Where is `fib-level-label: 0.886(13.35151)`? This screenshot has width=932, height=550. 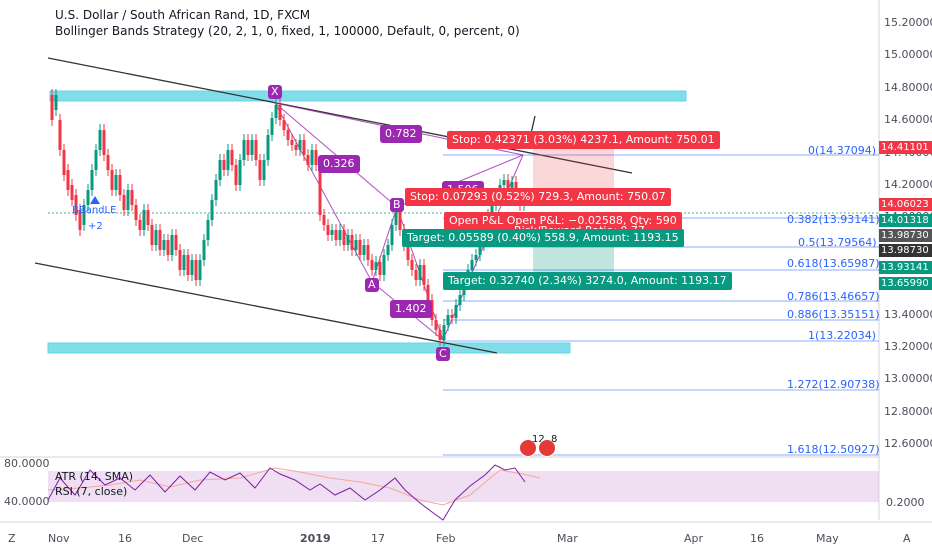
fib-level-label: 0.886(13.35151) is located at coordinates (833, 314).